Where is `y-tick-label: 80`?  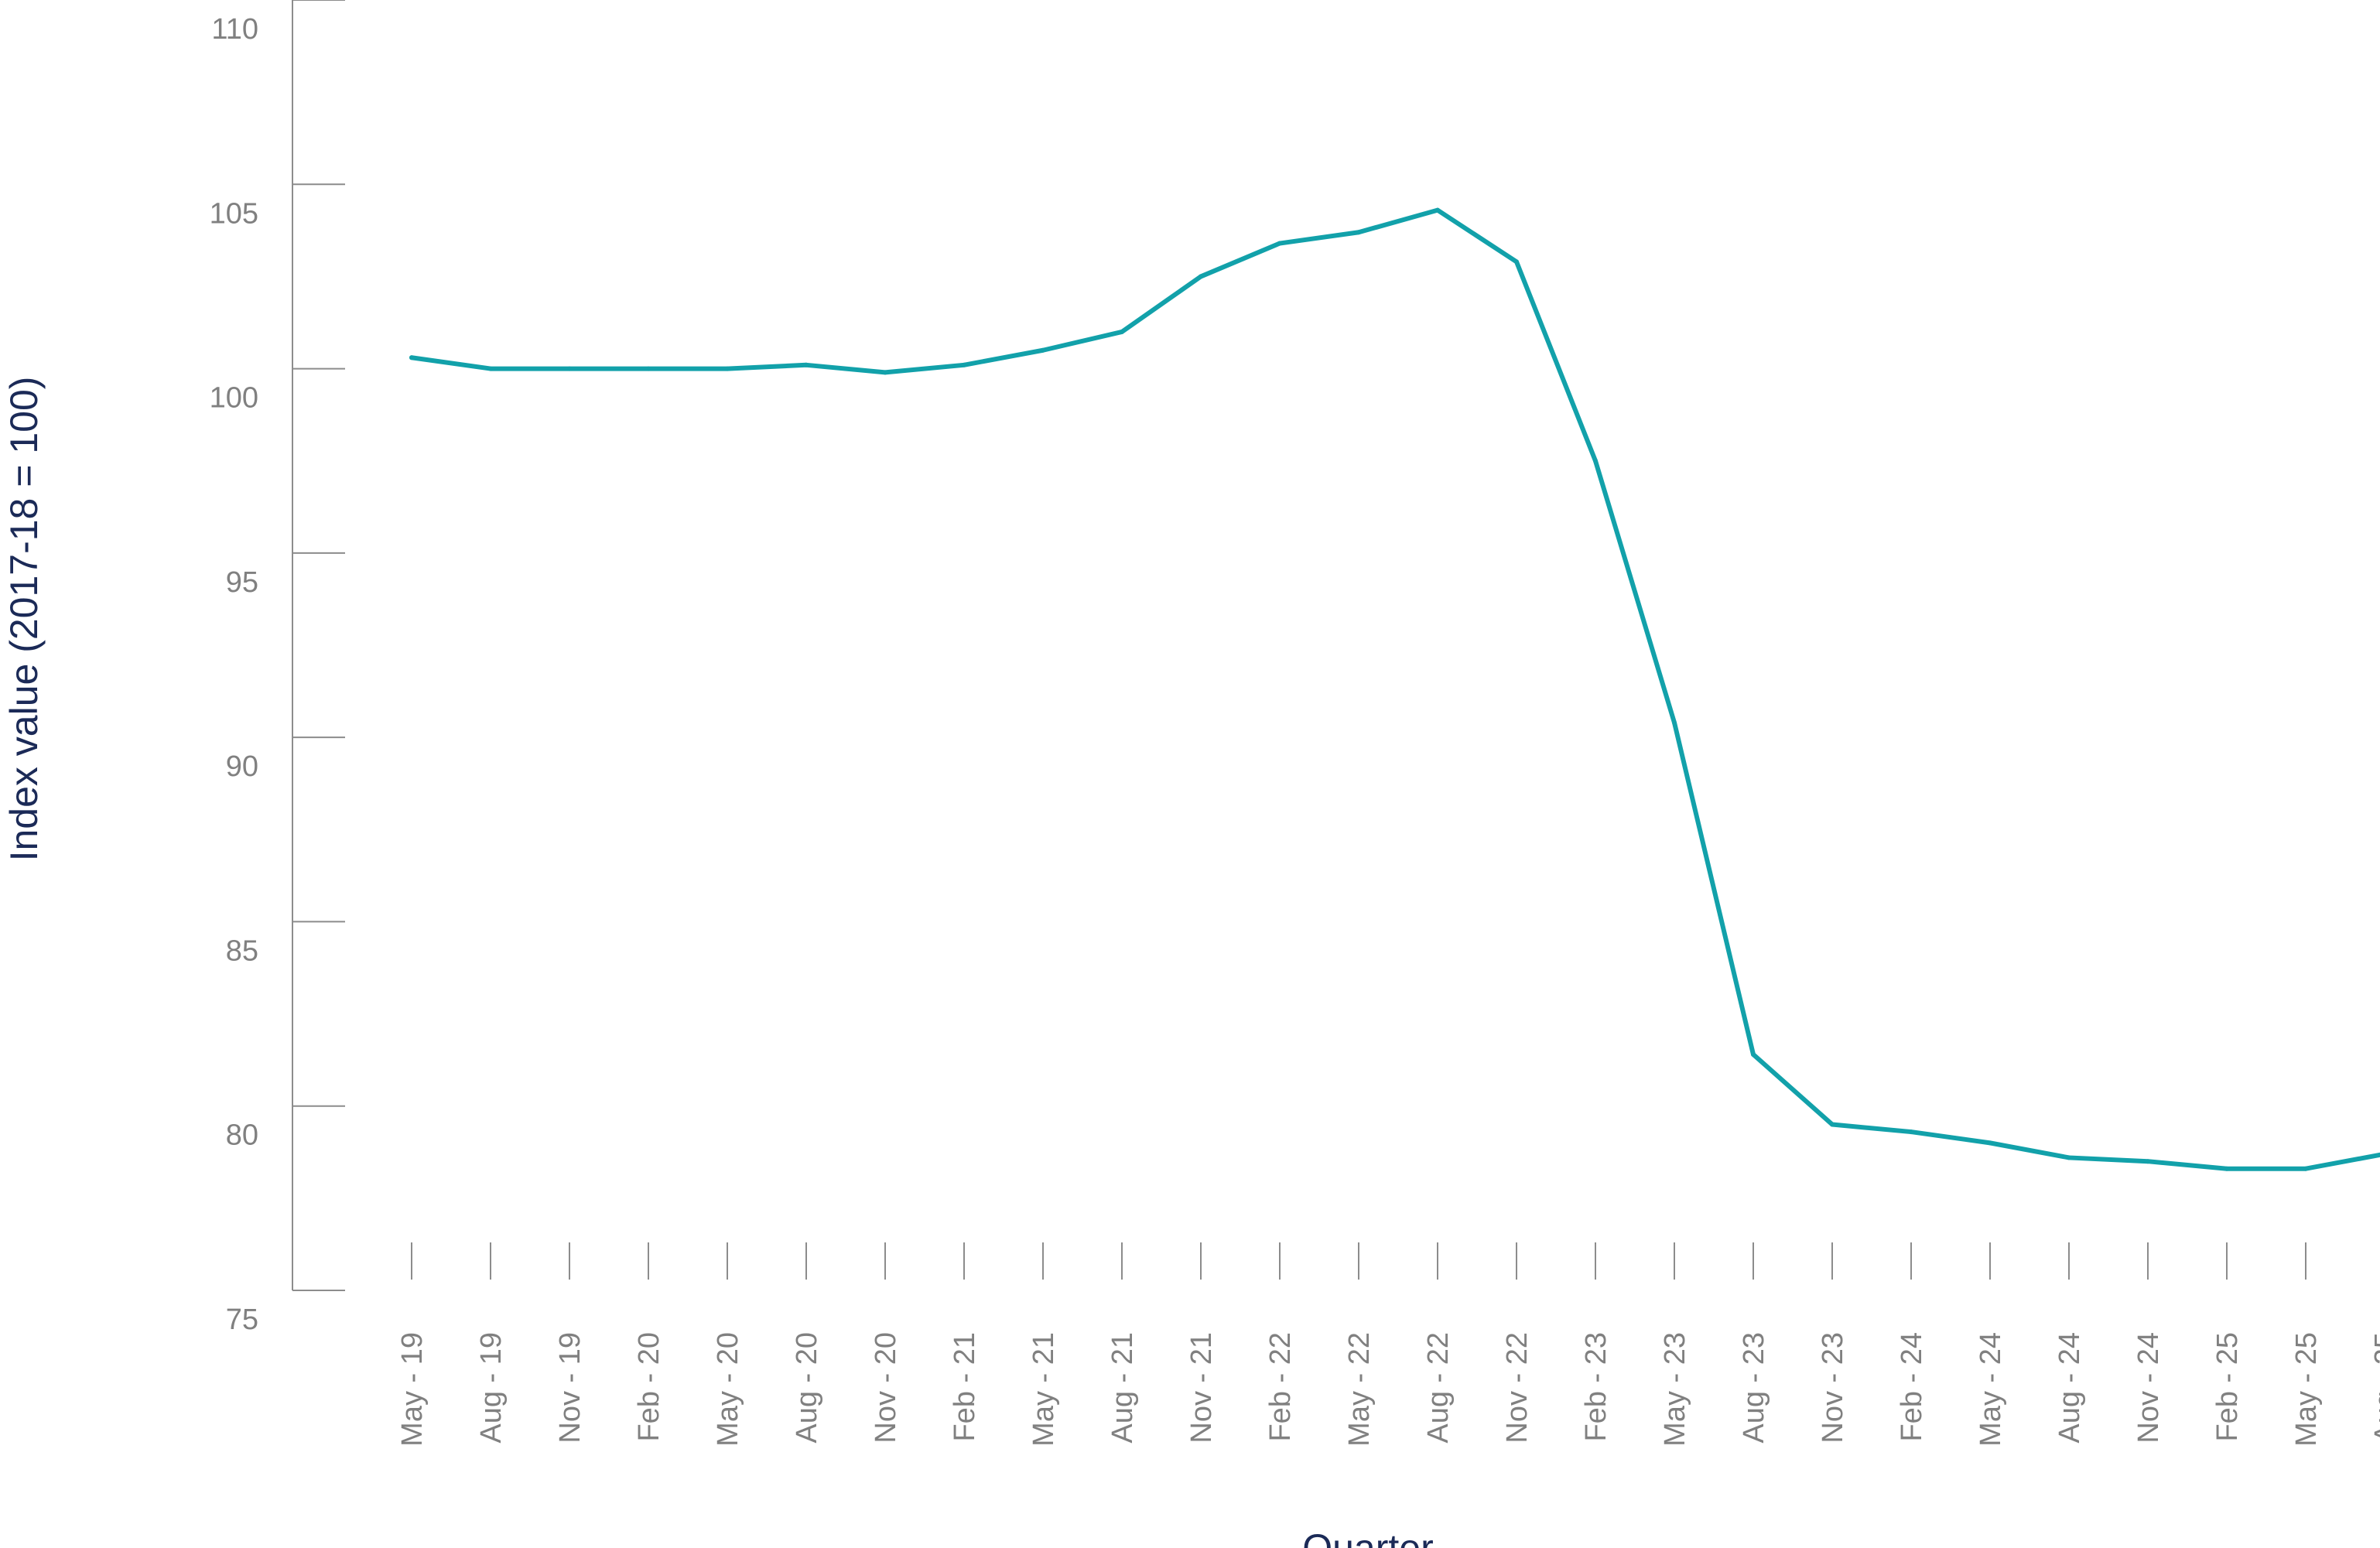 y-tick-label: 80 is located at coordinates (242, 1136).